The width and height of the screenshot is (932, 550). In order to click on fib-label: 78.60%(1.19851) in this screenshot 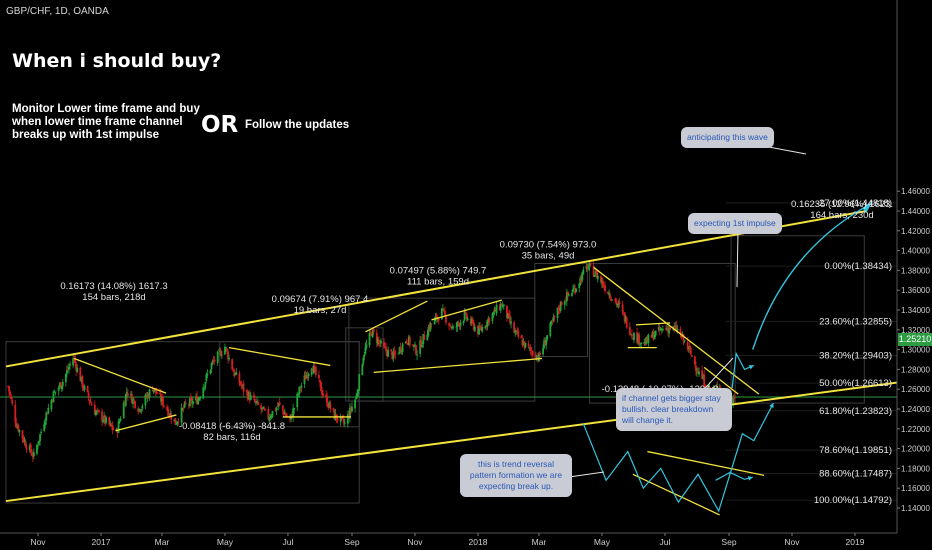, I will do `click(855, 450)`.